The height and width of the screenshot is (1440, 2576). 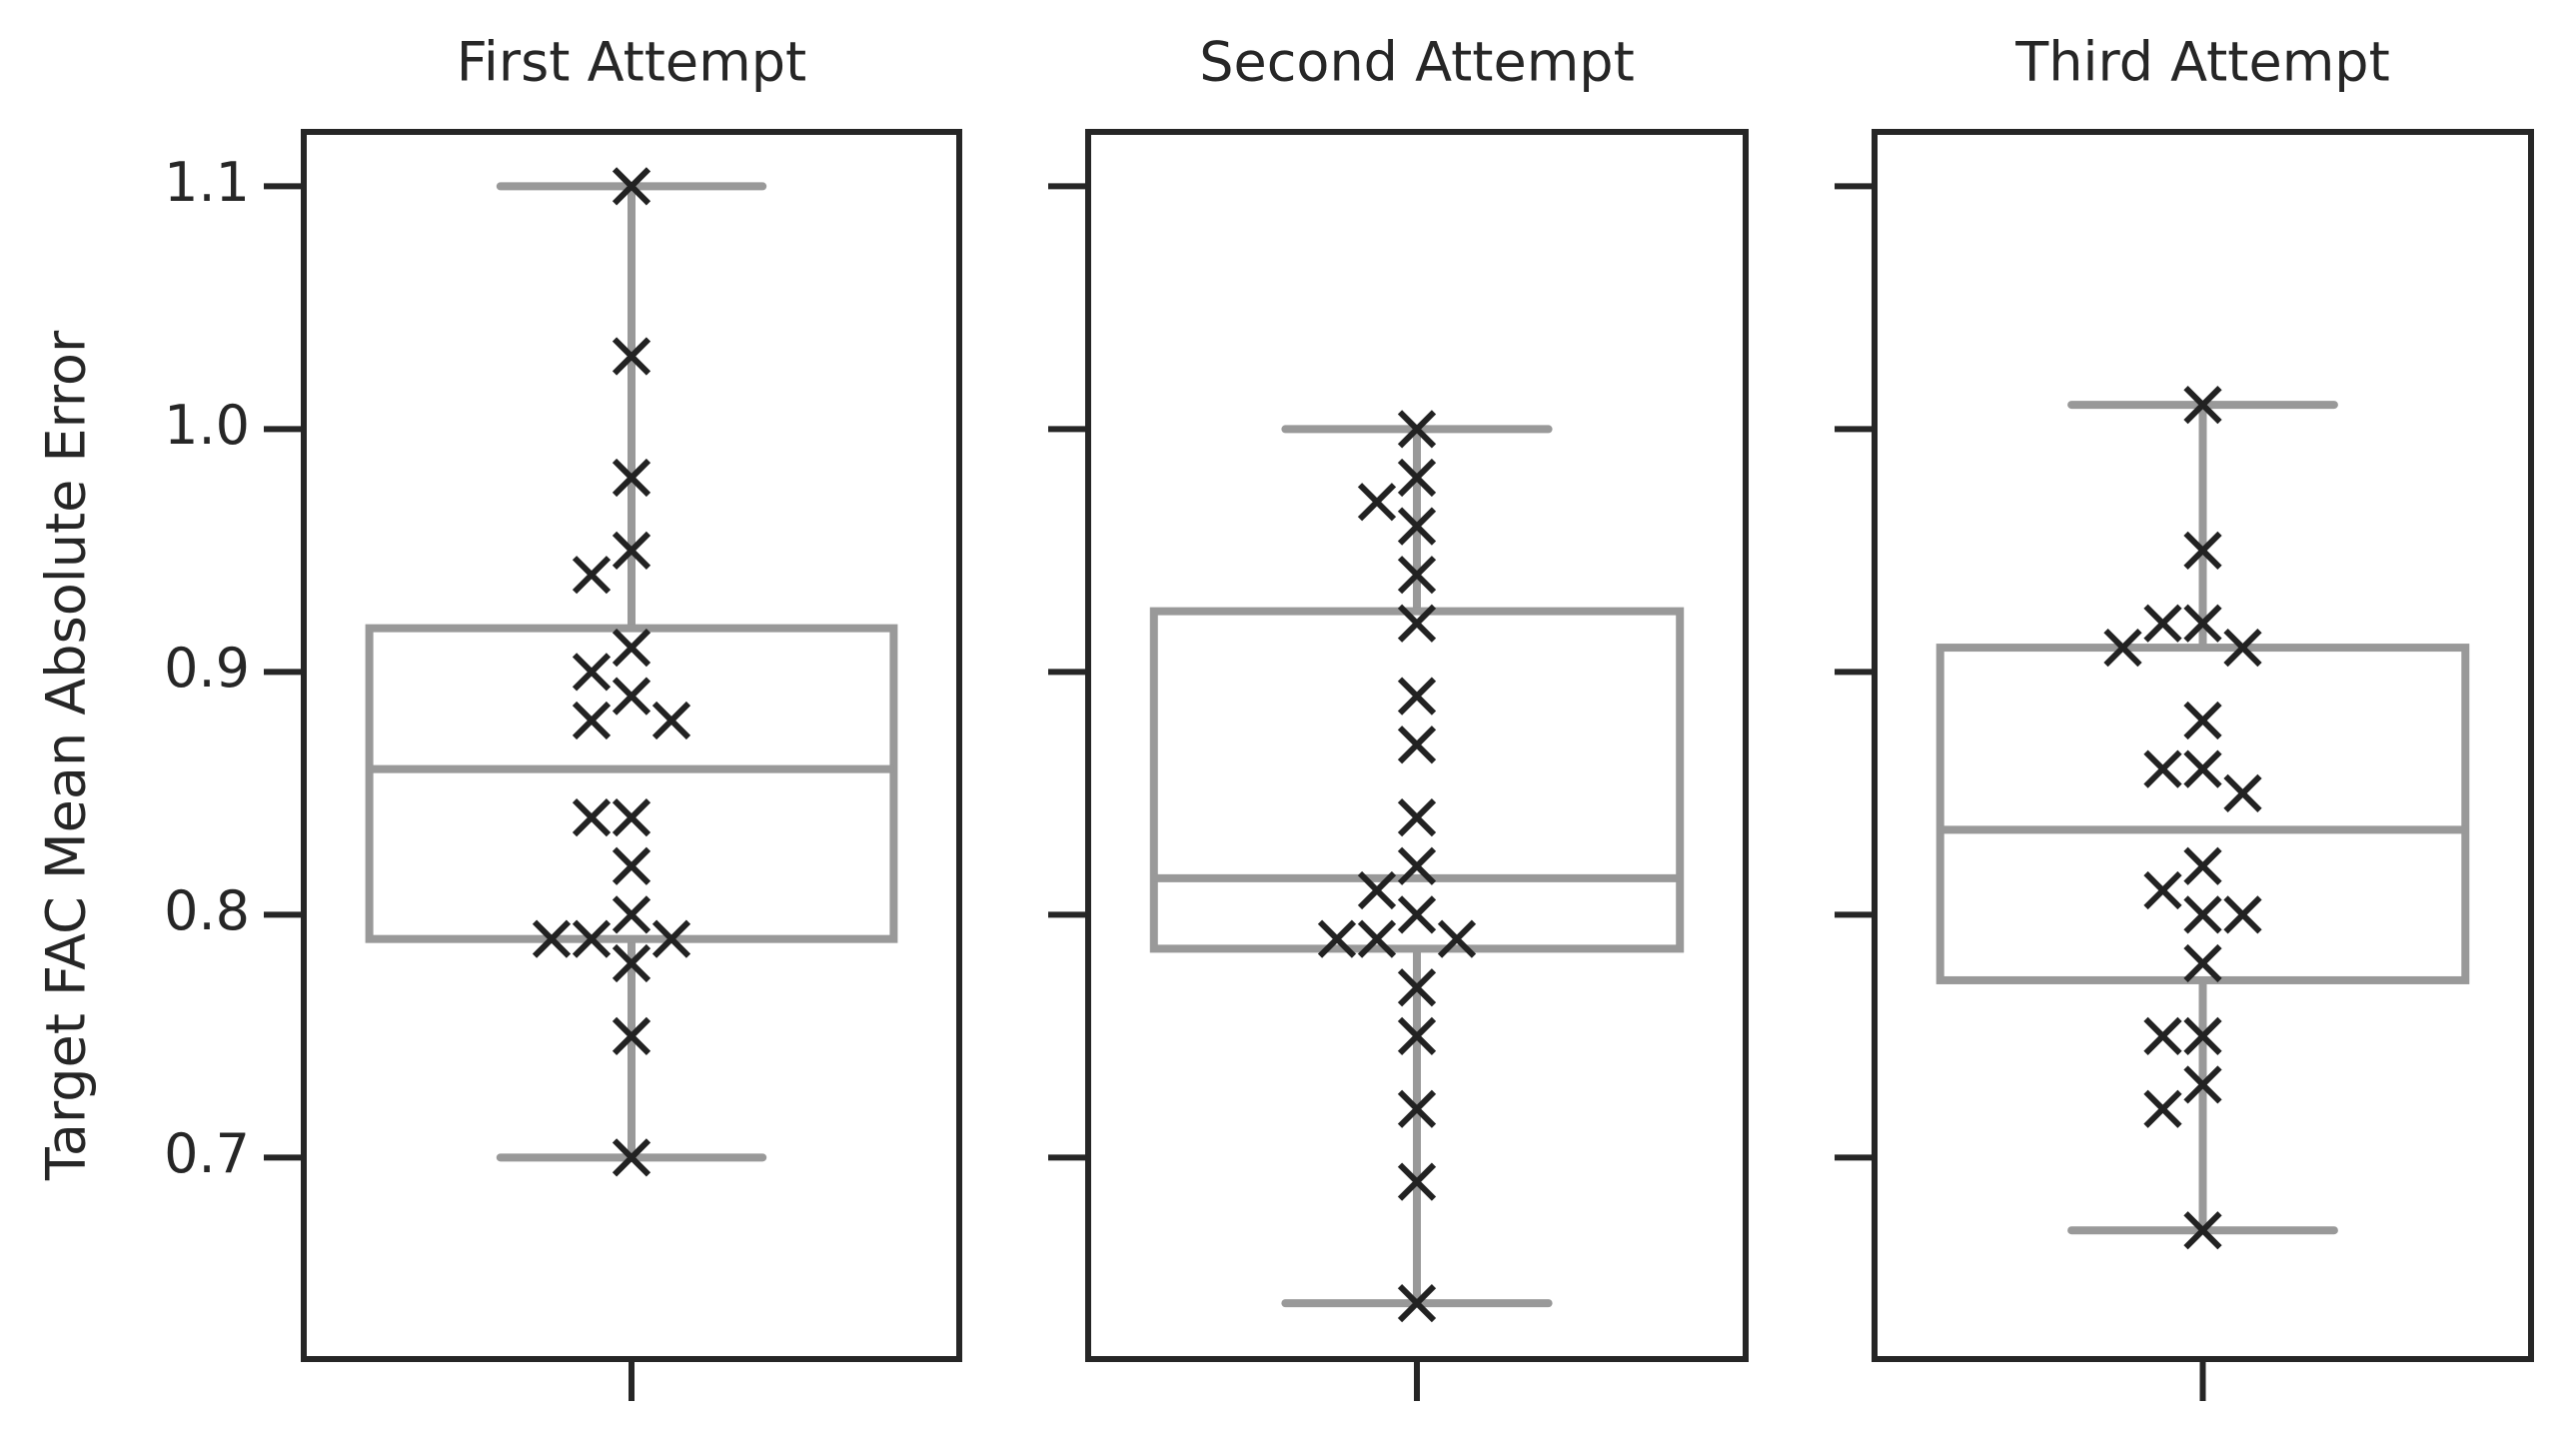 What do you see at coordinates (207, 669) in the screenshot?
I see `y-tick-label: 0.9` at bounding box center [207, 669].